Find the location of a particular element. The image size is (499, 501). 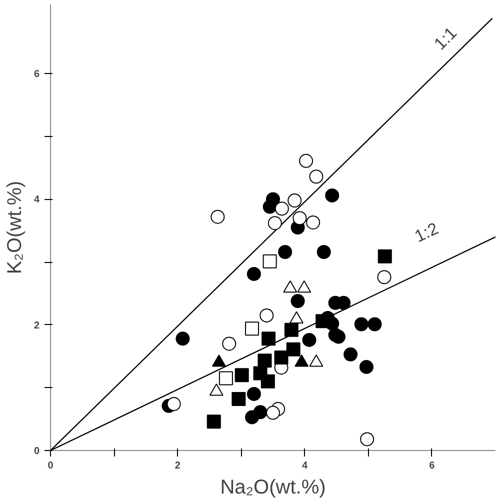

y-axis-title: K₂O(wt.%) is located at coordinates (15, 227).